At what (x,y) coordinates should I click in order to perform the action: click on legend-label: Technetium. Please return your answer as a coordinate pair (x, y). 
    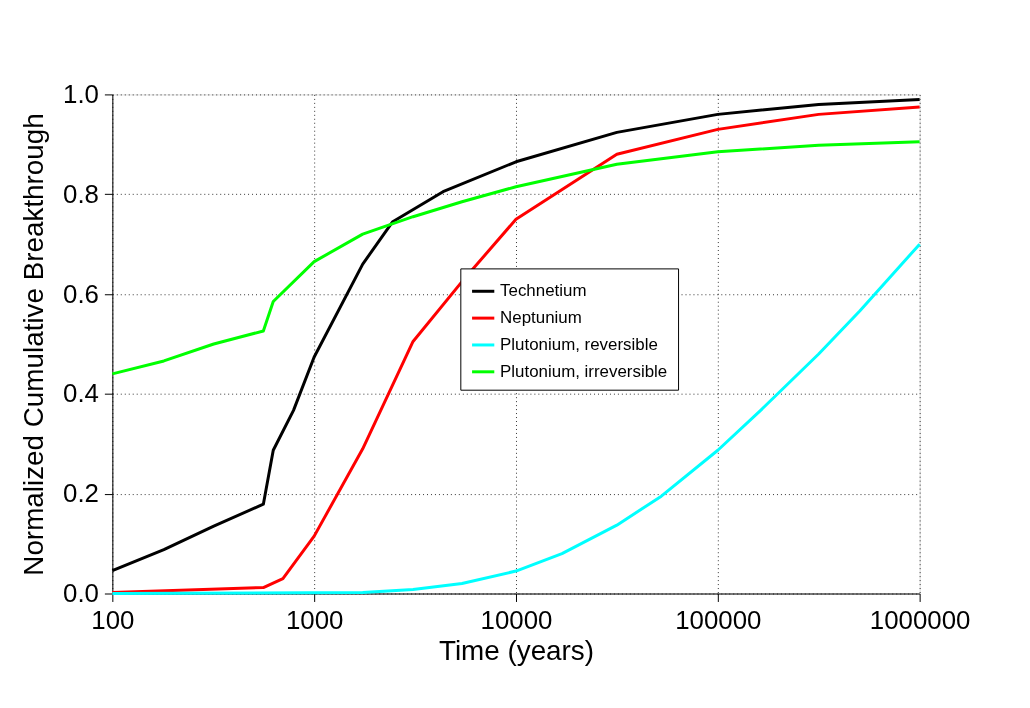
    Looking at the image, I should click on (543, 291).